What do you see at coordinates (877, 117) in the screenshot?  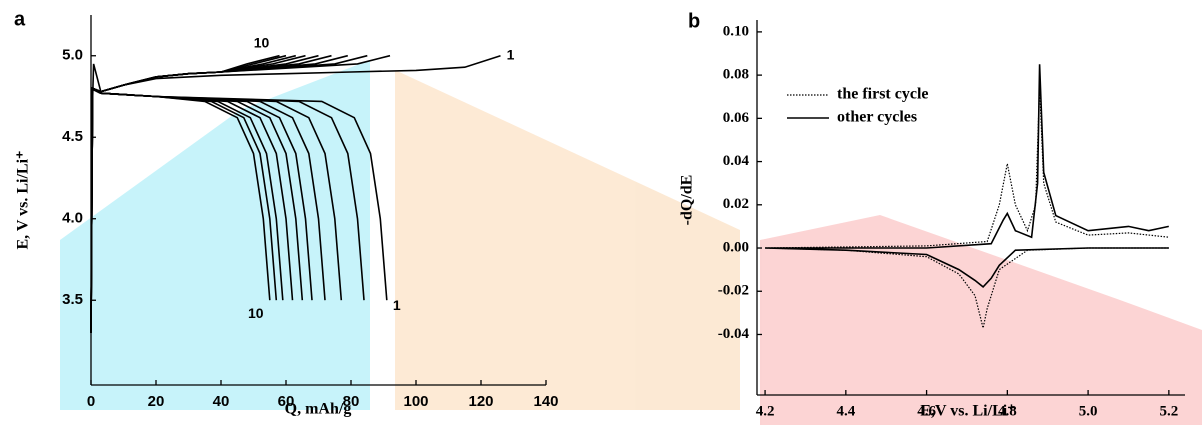 I see `legend-label: other cycles` at bounding box center [877, 117].